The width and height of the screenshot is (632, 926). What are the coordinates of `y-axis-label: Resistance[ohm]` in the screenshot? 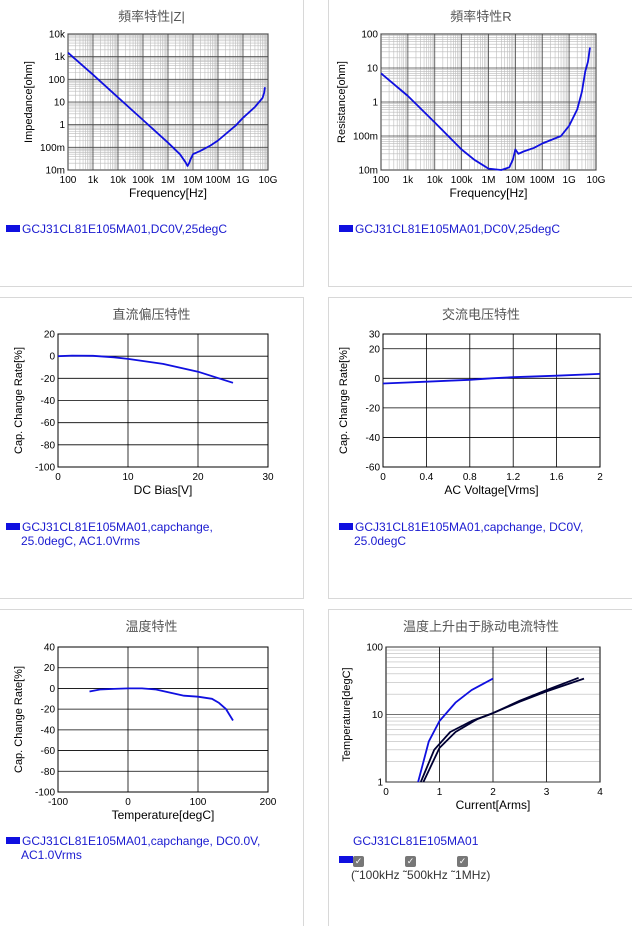 It's located at (342, 102).